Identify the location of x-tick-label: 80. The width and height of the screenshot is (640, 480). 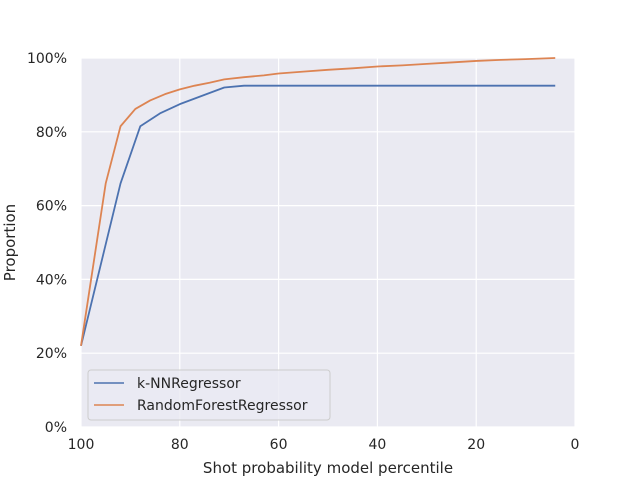
(180, 445).